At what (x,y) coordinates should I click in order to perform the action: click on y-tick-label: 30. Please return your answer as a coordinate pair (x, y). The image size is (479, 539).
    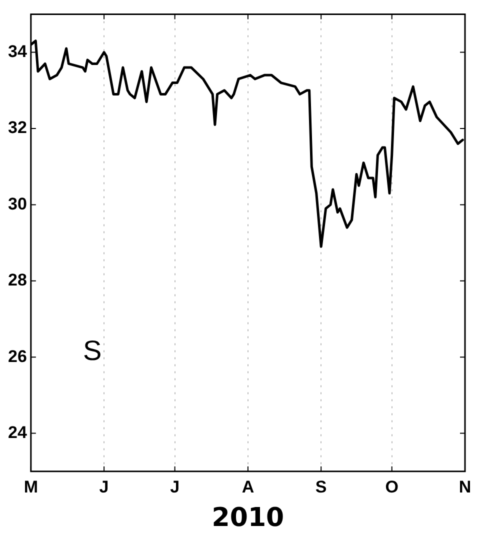
    Looking at the image, I should click on (17, 204).